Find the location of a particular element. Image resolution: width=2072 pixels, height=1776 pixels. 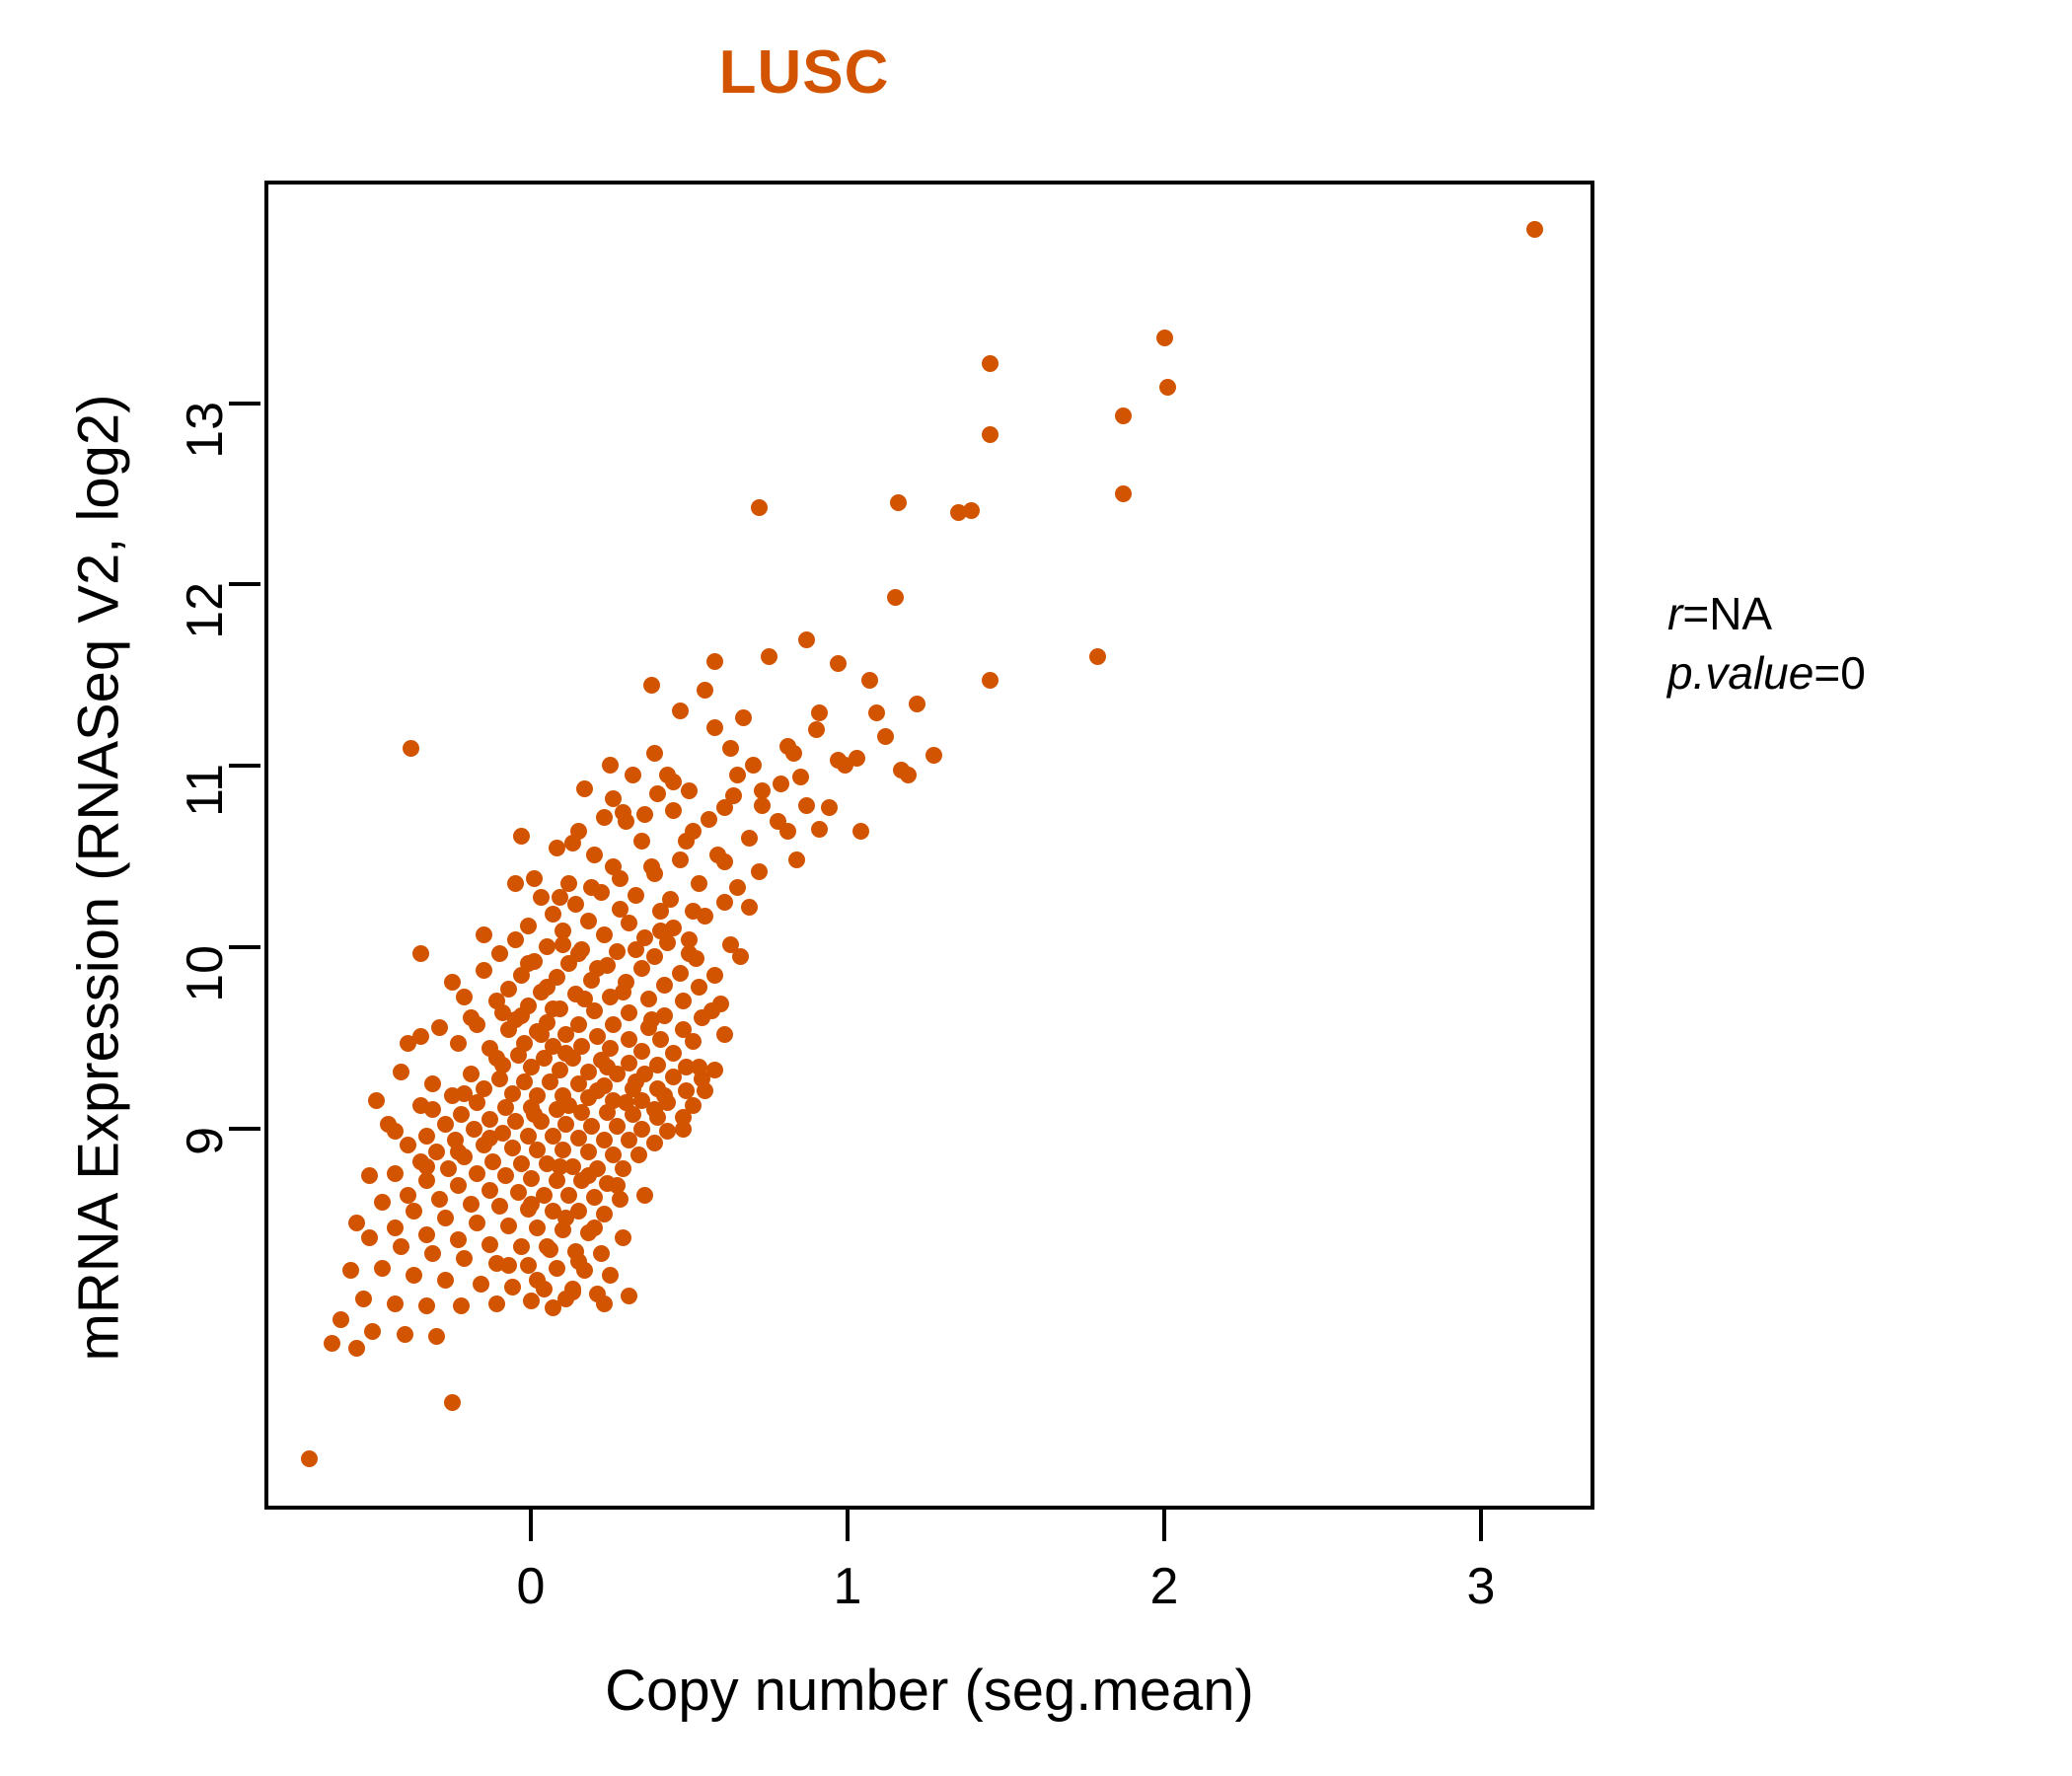

x-tick-label-2: 2 is located at coordinates (1164, 1587).